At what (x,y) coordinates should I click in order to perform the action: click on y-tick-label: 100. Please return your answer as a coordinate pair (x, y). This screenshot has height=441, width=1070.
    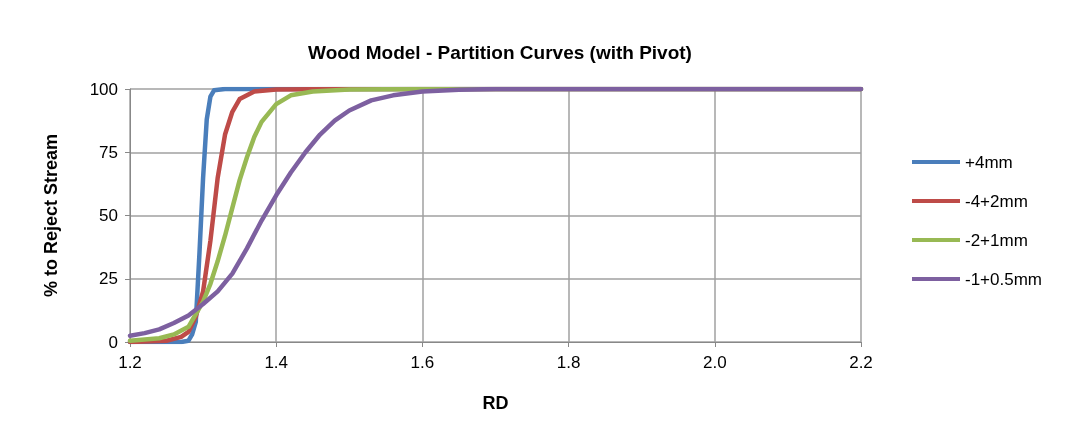
    Looking at the image, I should click on (103, 89).